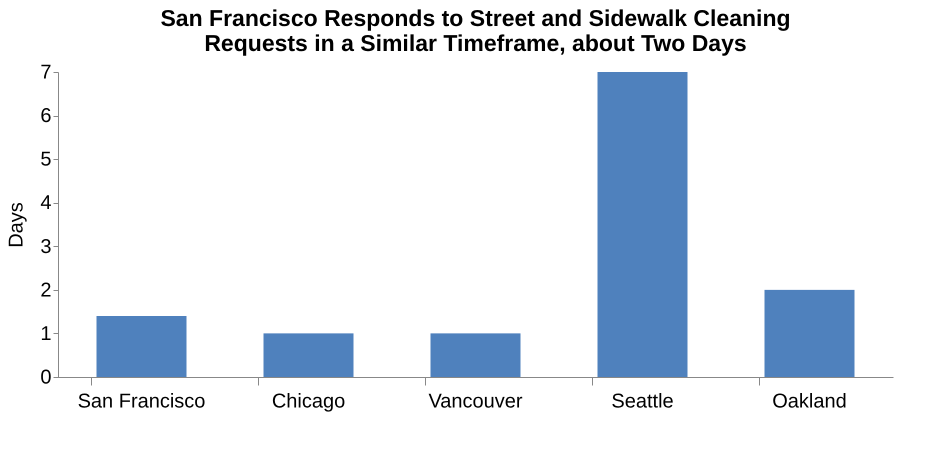 This screenshot has width=948, height=459. What do you see at coordinates (642, 401) in the screenshot?
I see `x-tick-label: Seattle` at bounding box center [642, 401].